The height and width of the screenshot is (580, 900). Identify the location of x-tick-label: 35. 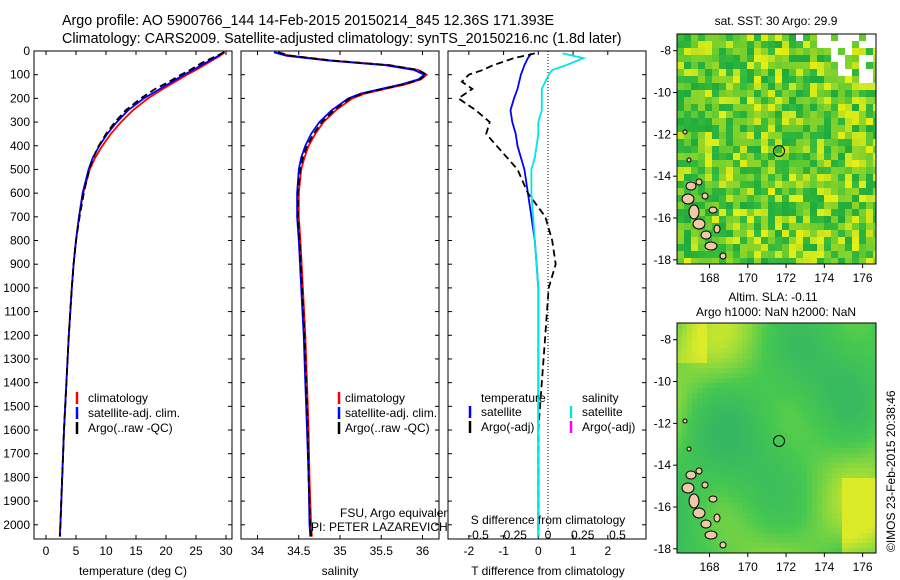
(340, 551).